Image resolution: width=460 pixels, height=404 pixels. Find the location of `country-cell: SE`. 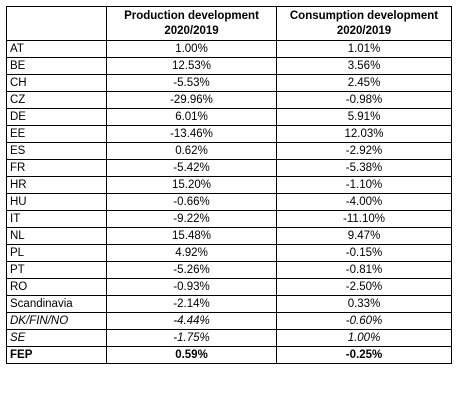

country-cell: SE is located at coordinates (56, 338).